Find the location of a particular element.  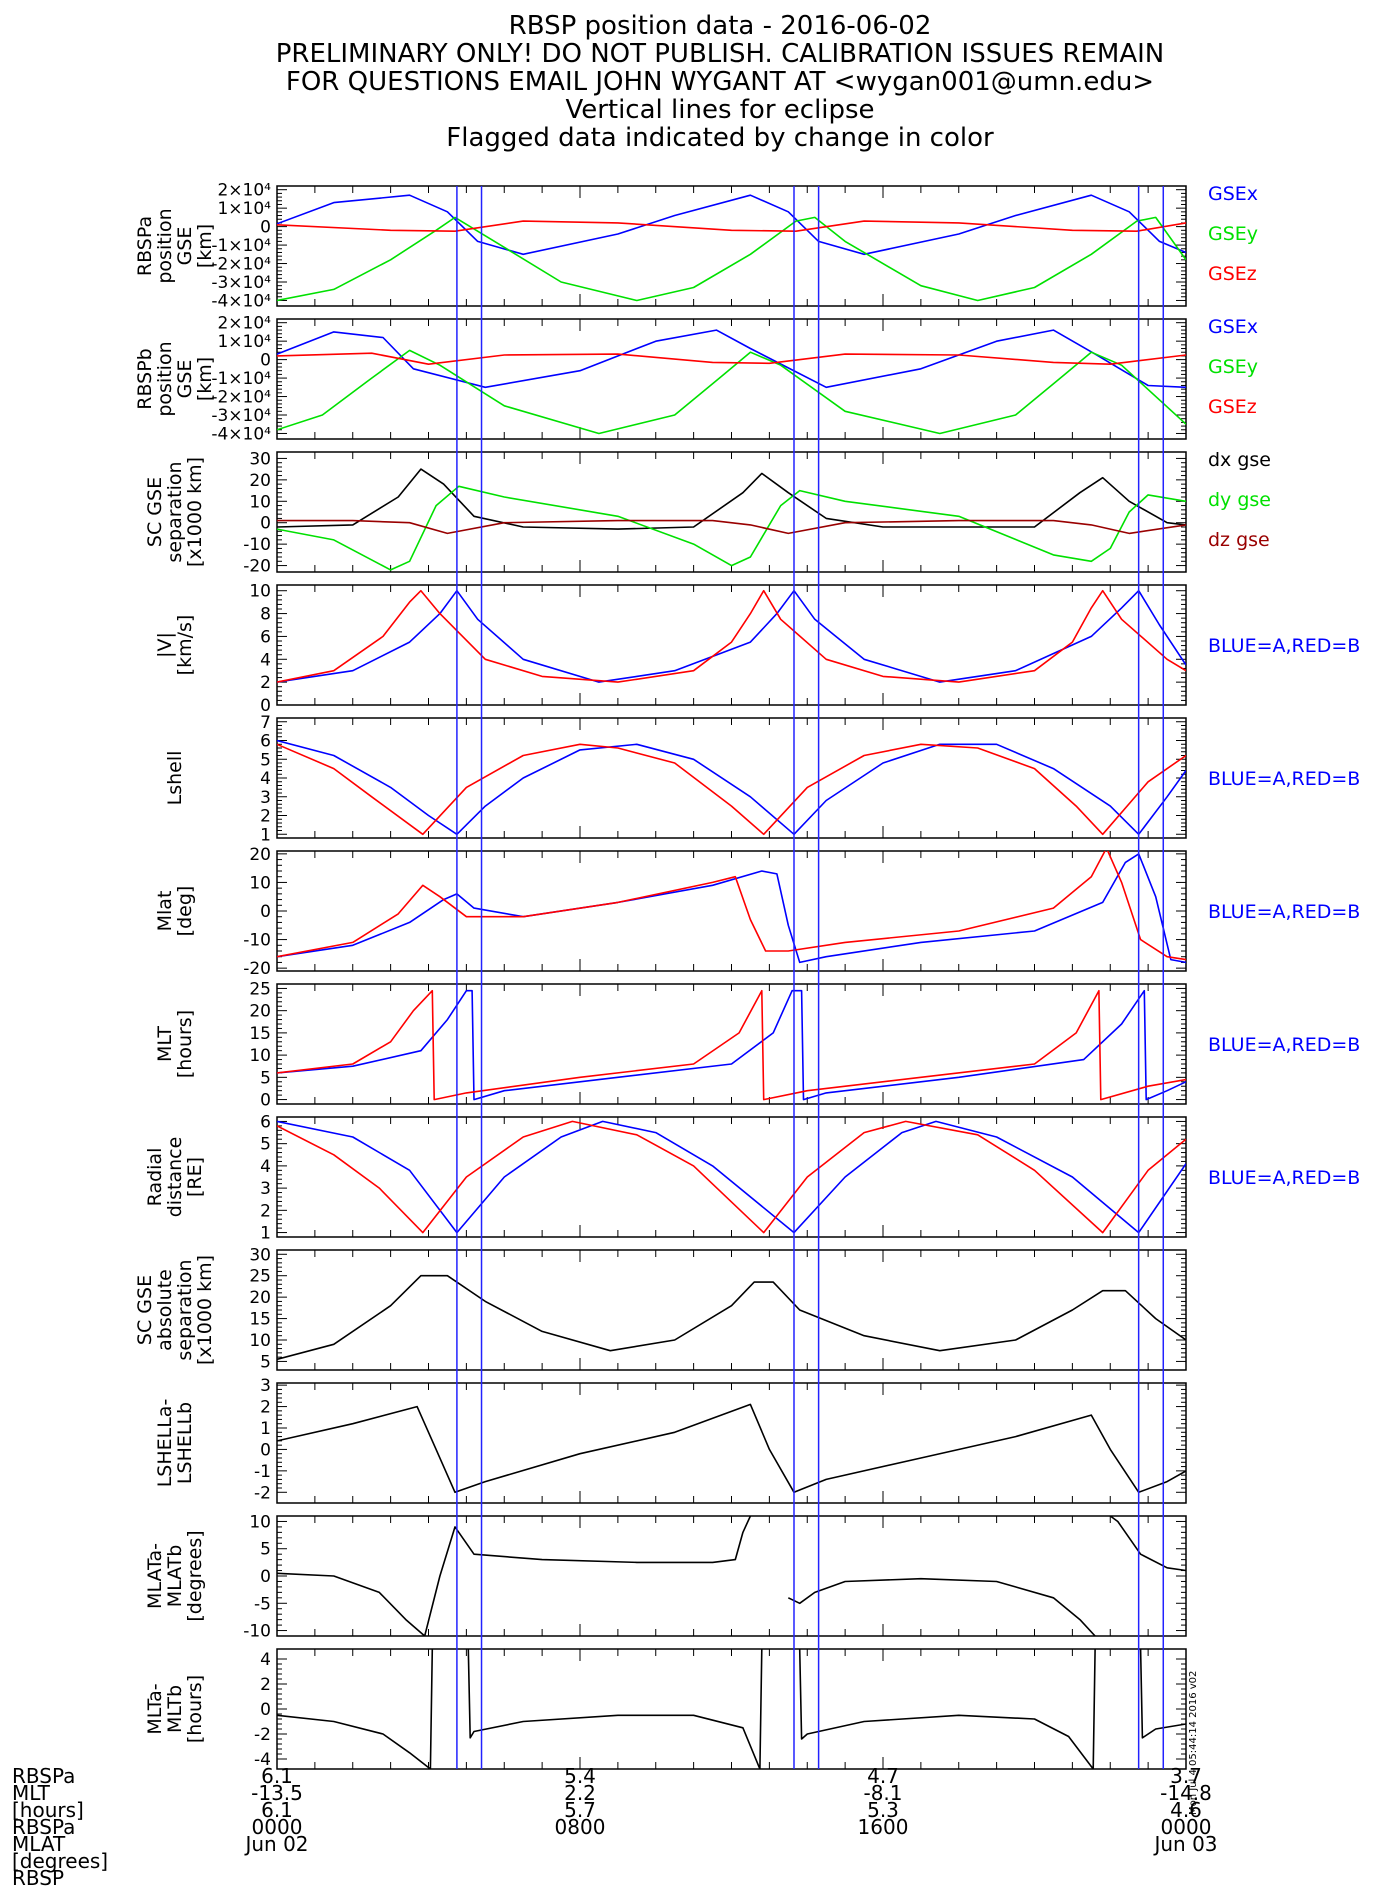

y-axis-label: [km/s] is located at coordinates (185, 645).